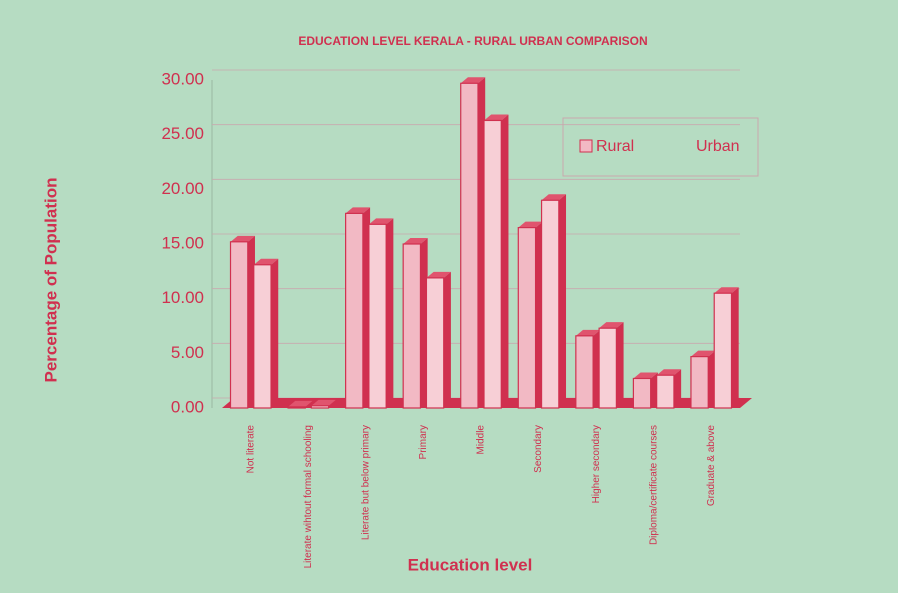  I want to click on x-tick-label: Graduate & above, so click(711, 466).